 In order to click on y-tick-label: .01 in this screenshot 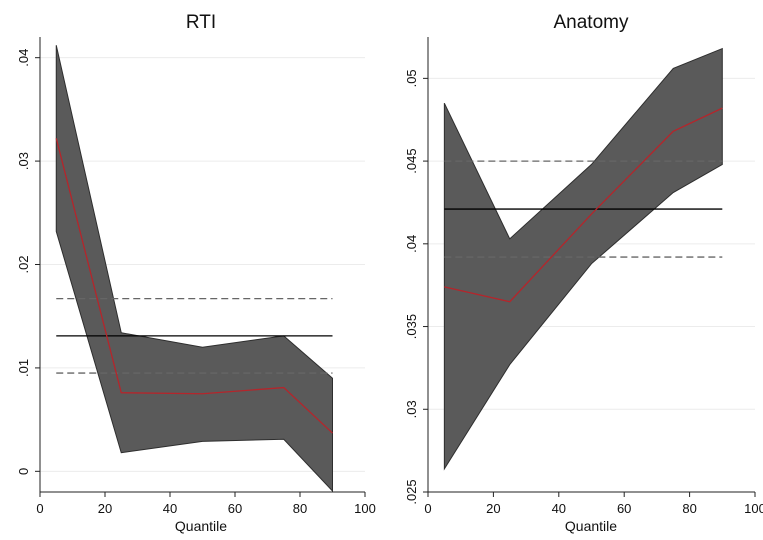, I will do `click(23, 368)`.